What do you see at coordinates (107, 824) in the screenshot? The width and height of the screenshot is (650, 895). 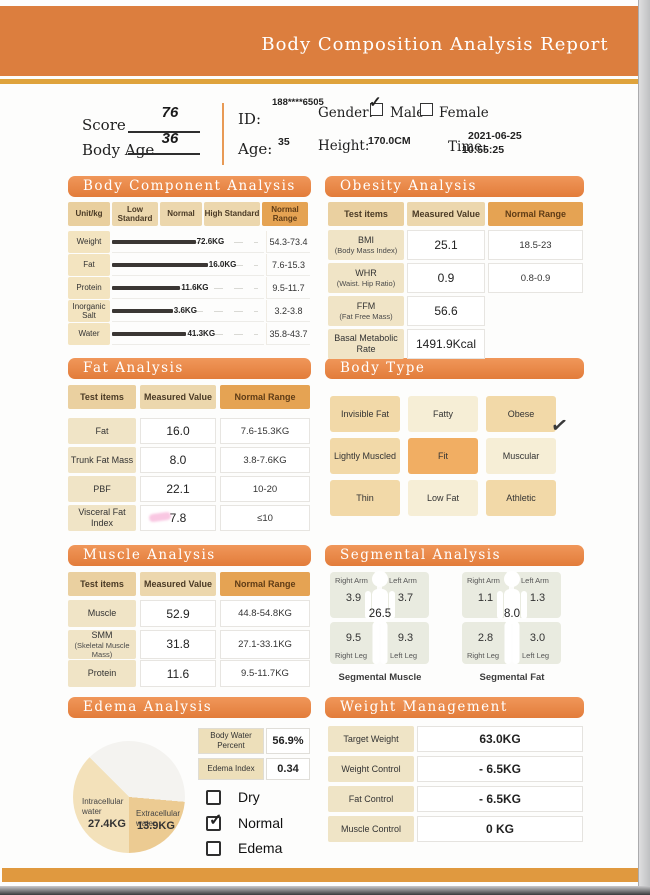 I see `intracellular-value: 27.4KG` at bounding box center [107, 824].